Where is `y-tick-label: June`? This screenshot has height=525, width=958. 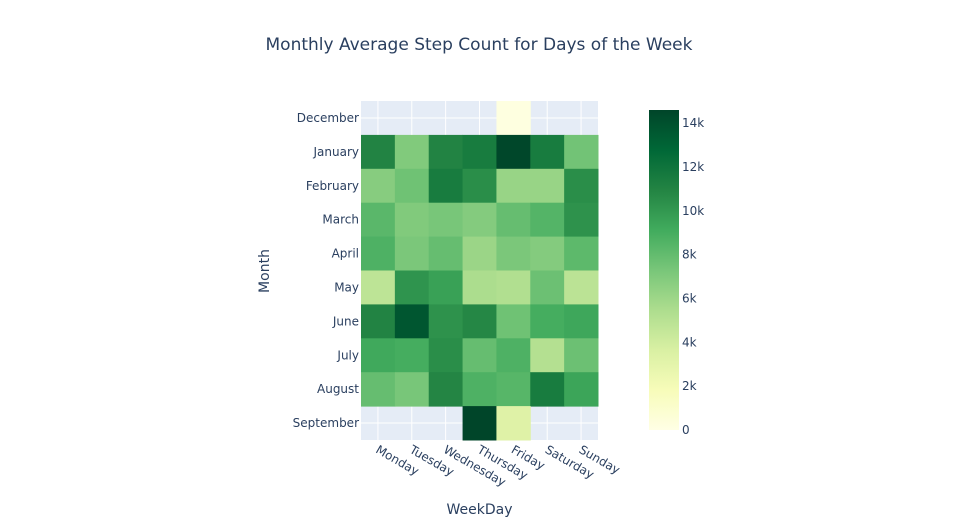
y-tick-label: June is located at coordinates (345, 321).